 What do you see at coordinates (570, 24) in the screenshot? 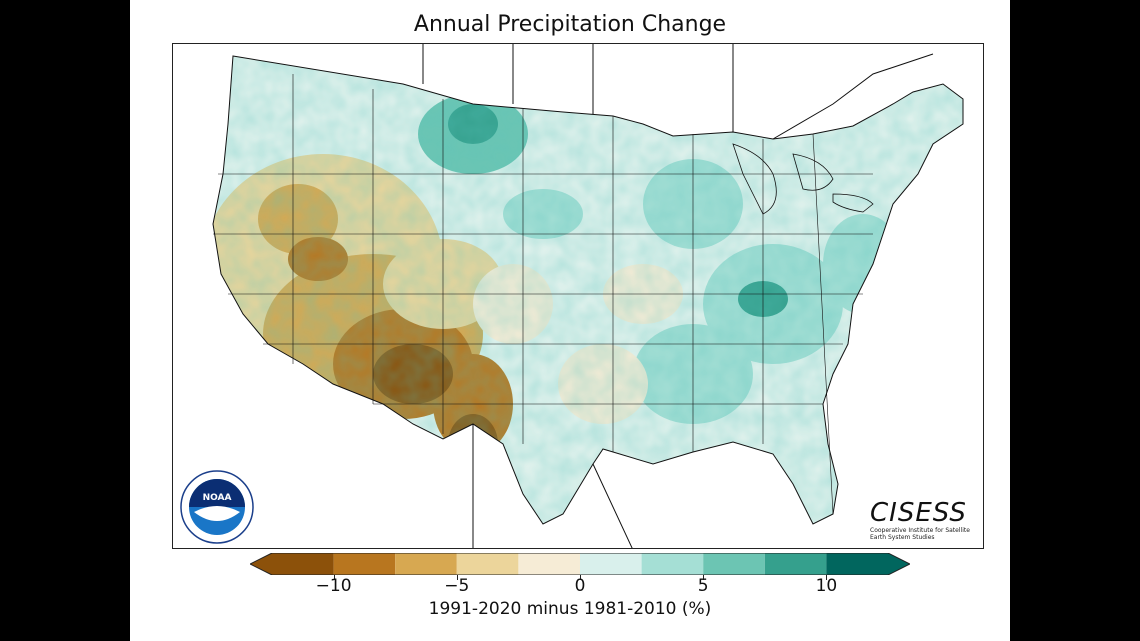
I see `figure-title: Annual Precipitation Change` at bounding box center [570, 24].